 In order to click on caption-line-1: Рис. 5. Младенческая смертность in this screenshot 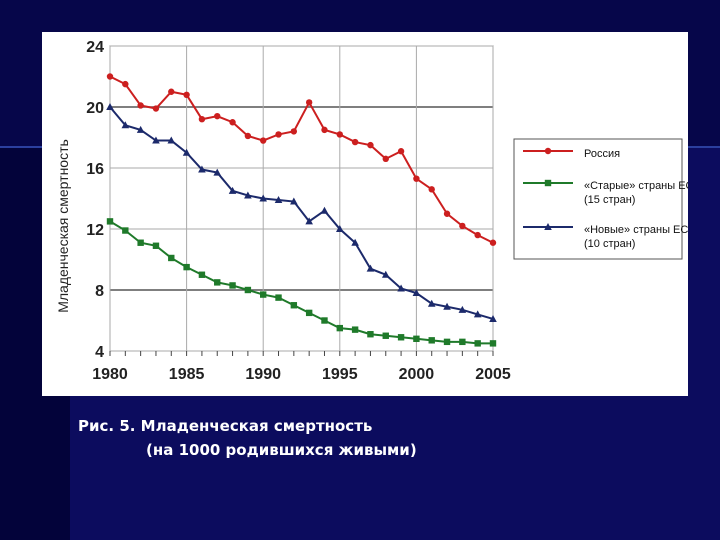, I will do `click(225, 426)`.